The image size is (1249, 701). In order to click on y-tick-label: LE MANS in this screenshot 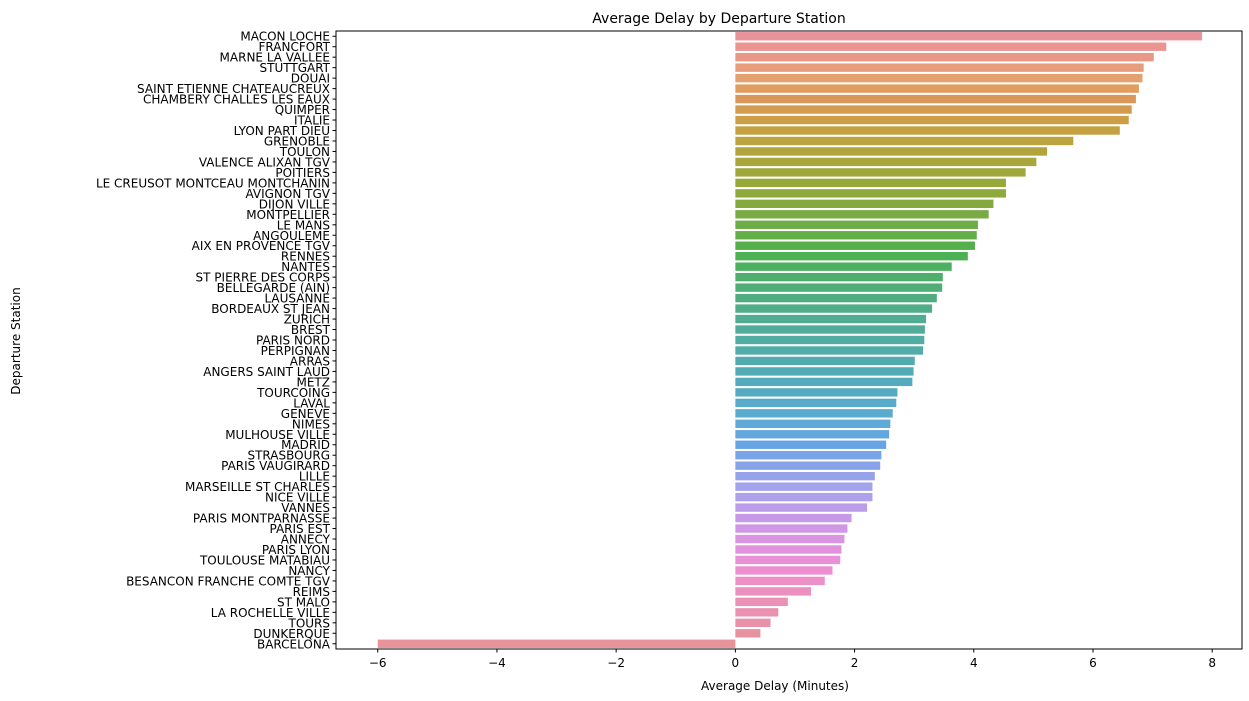, I will do `click(303, 225)`.